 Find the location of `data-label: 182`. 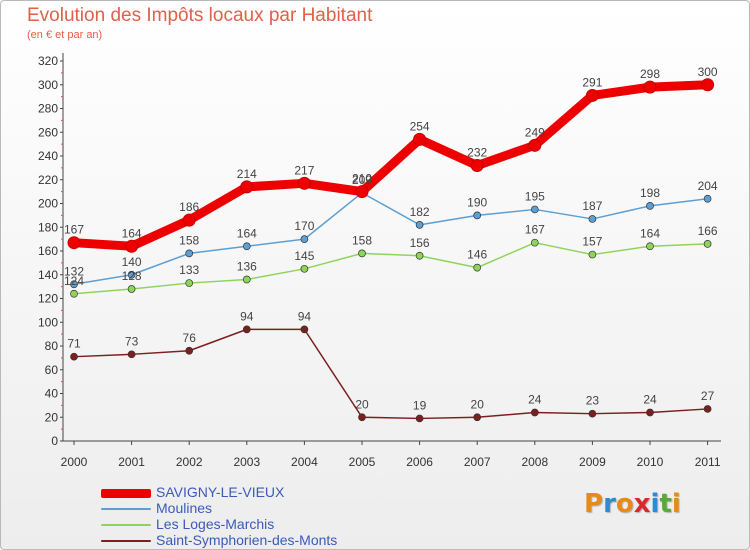

data-label: 182 is located at coordinates (420, 212).